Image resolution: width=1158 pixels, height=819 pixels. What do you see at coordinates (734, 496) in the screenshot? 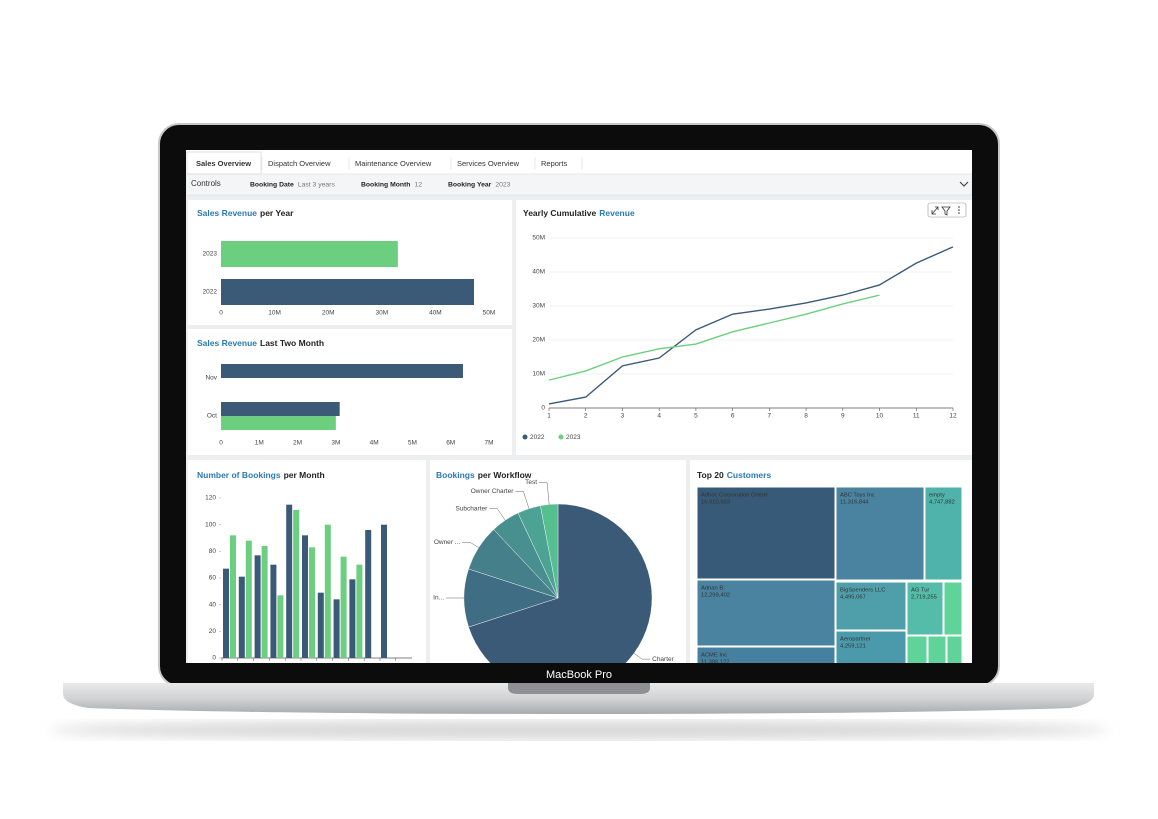
I see `treemap-name: Adhoc Corporation GmbH` at bounding box center [734, 496].